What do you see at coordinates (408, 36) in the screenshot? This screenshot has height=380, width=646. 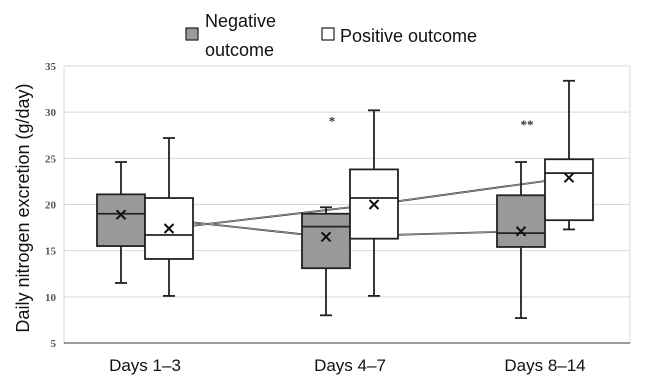 I see `legend-label-positive: Positive outcome` at bounding box center [408, 36].